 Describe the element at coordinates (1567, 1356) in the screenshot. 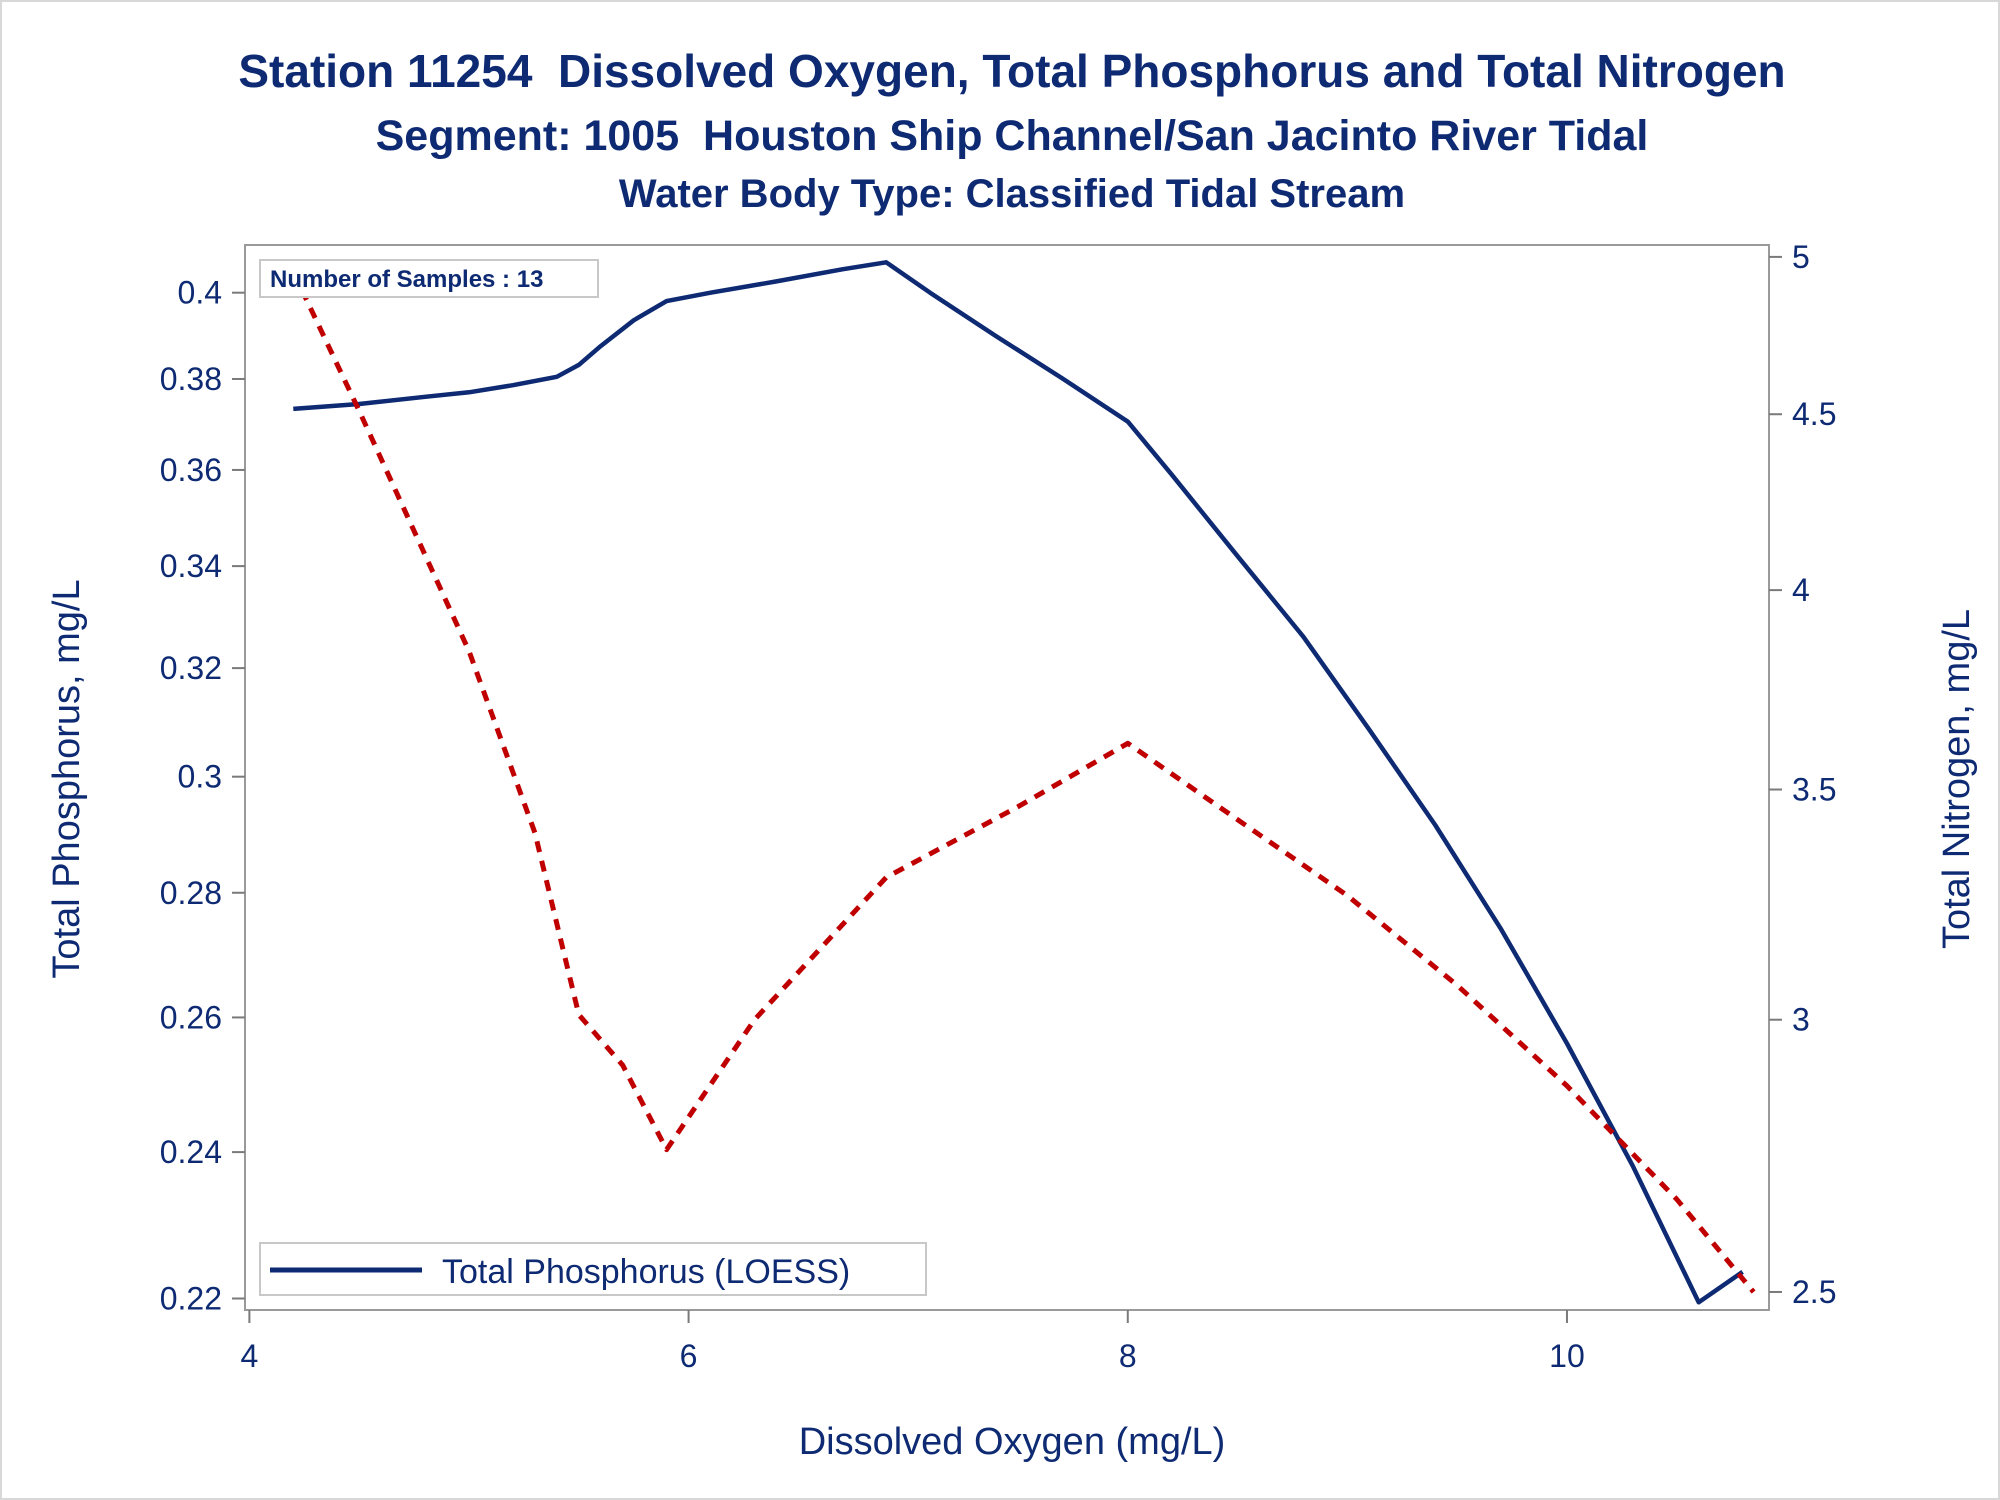

I see `x-tick-label: 10` at that location.